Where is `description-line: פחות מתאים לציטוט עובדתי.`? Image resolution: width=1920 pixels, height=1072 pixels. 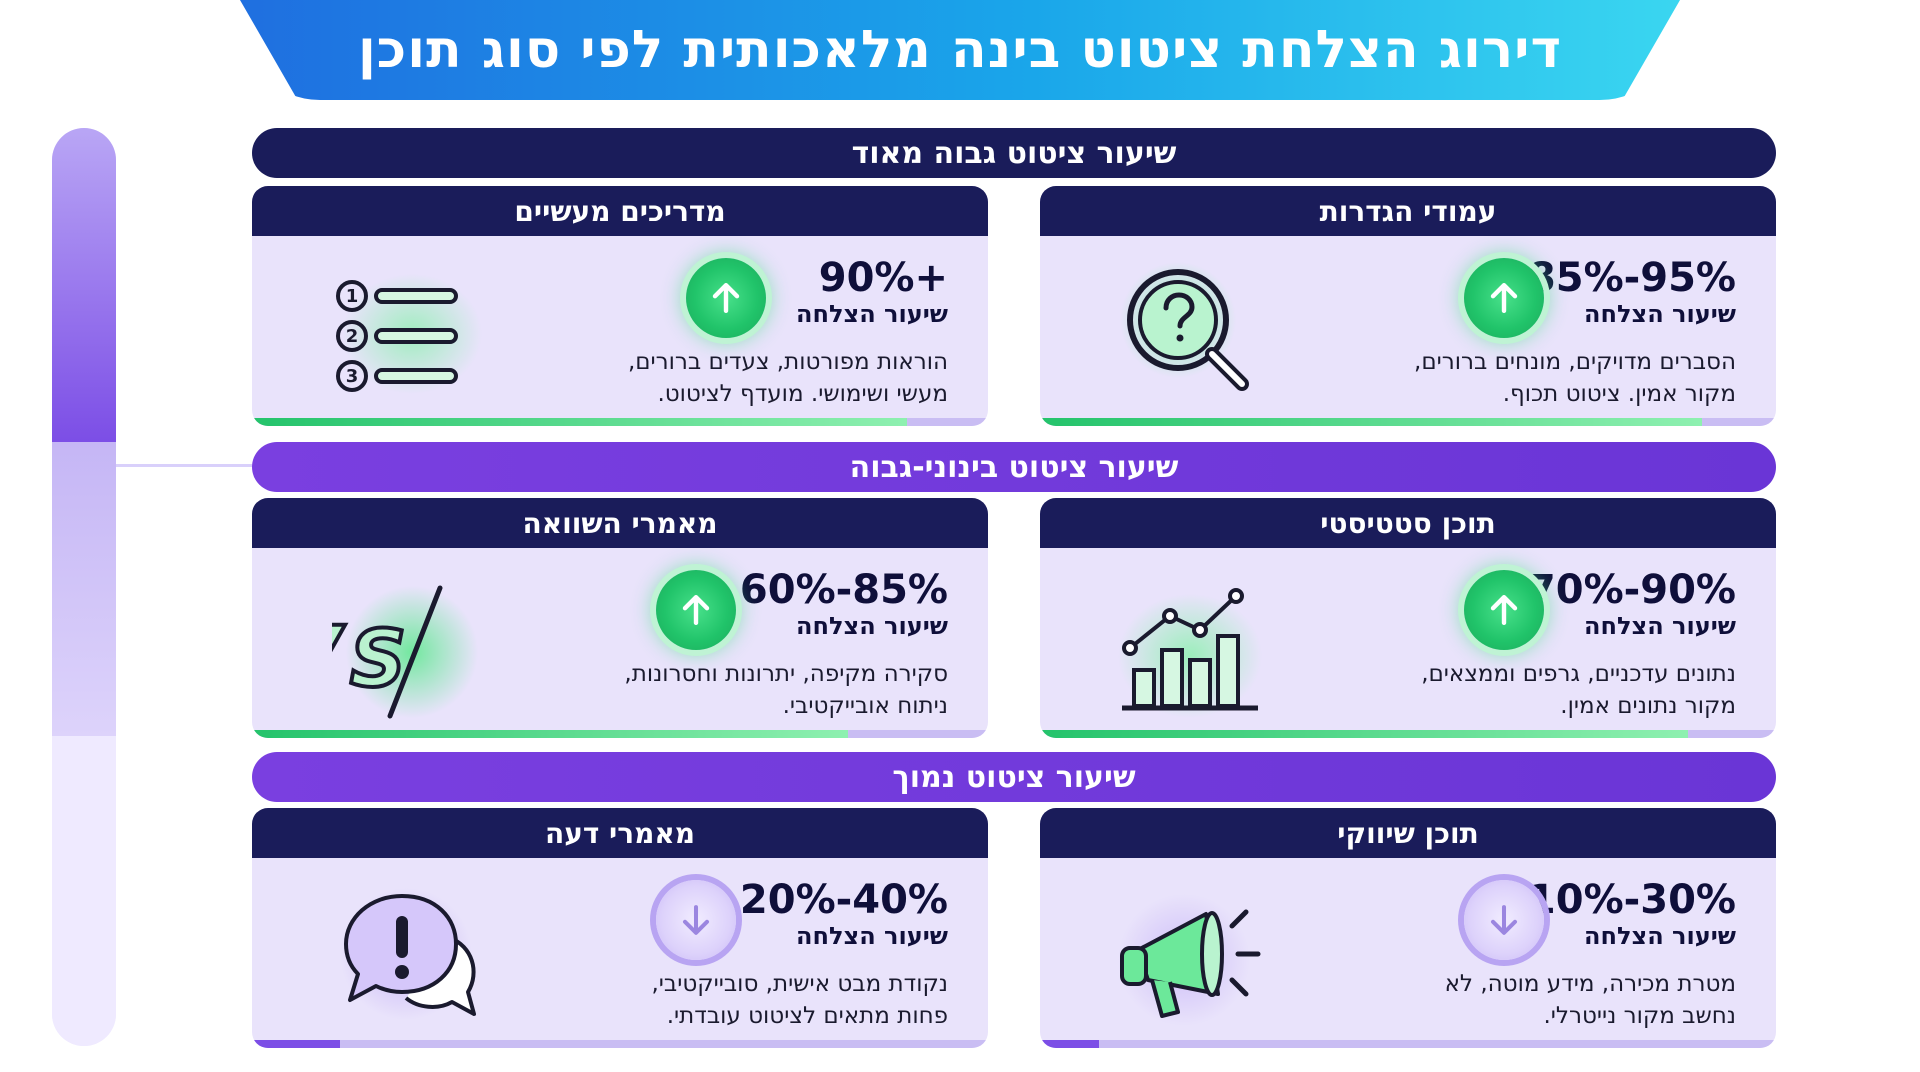 description-line: פחות מתאים לציטוט עובדתי. is located at coordinates (807, 1016).